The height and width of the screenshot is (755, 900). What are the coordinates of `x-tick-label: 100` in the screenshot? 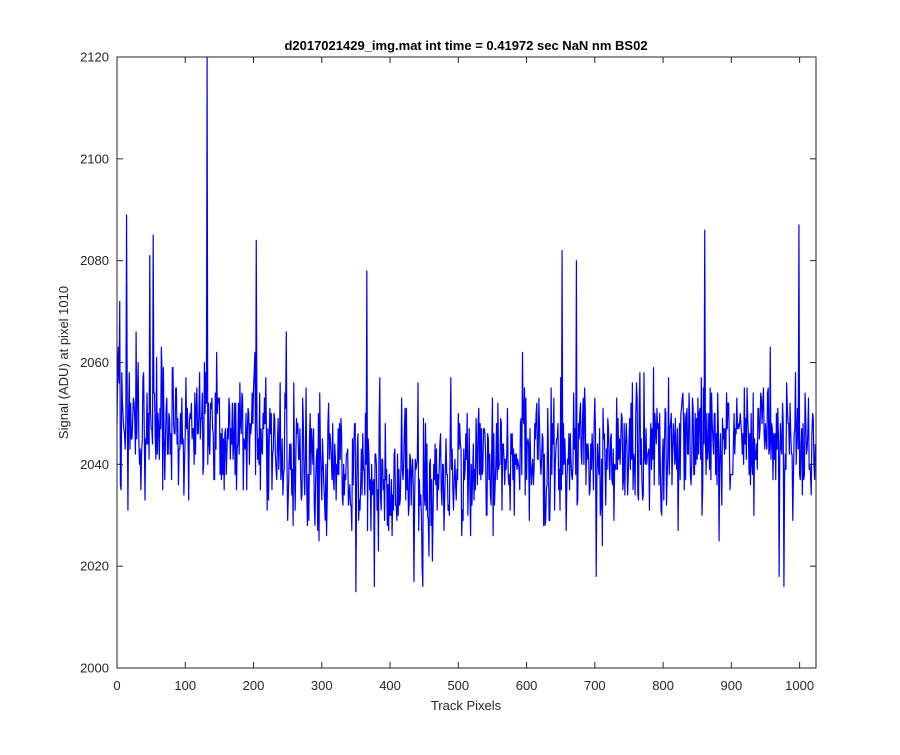 It's located at (185, 685).